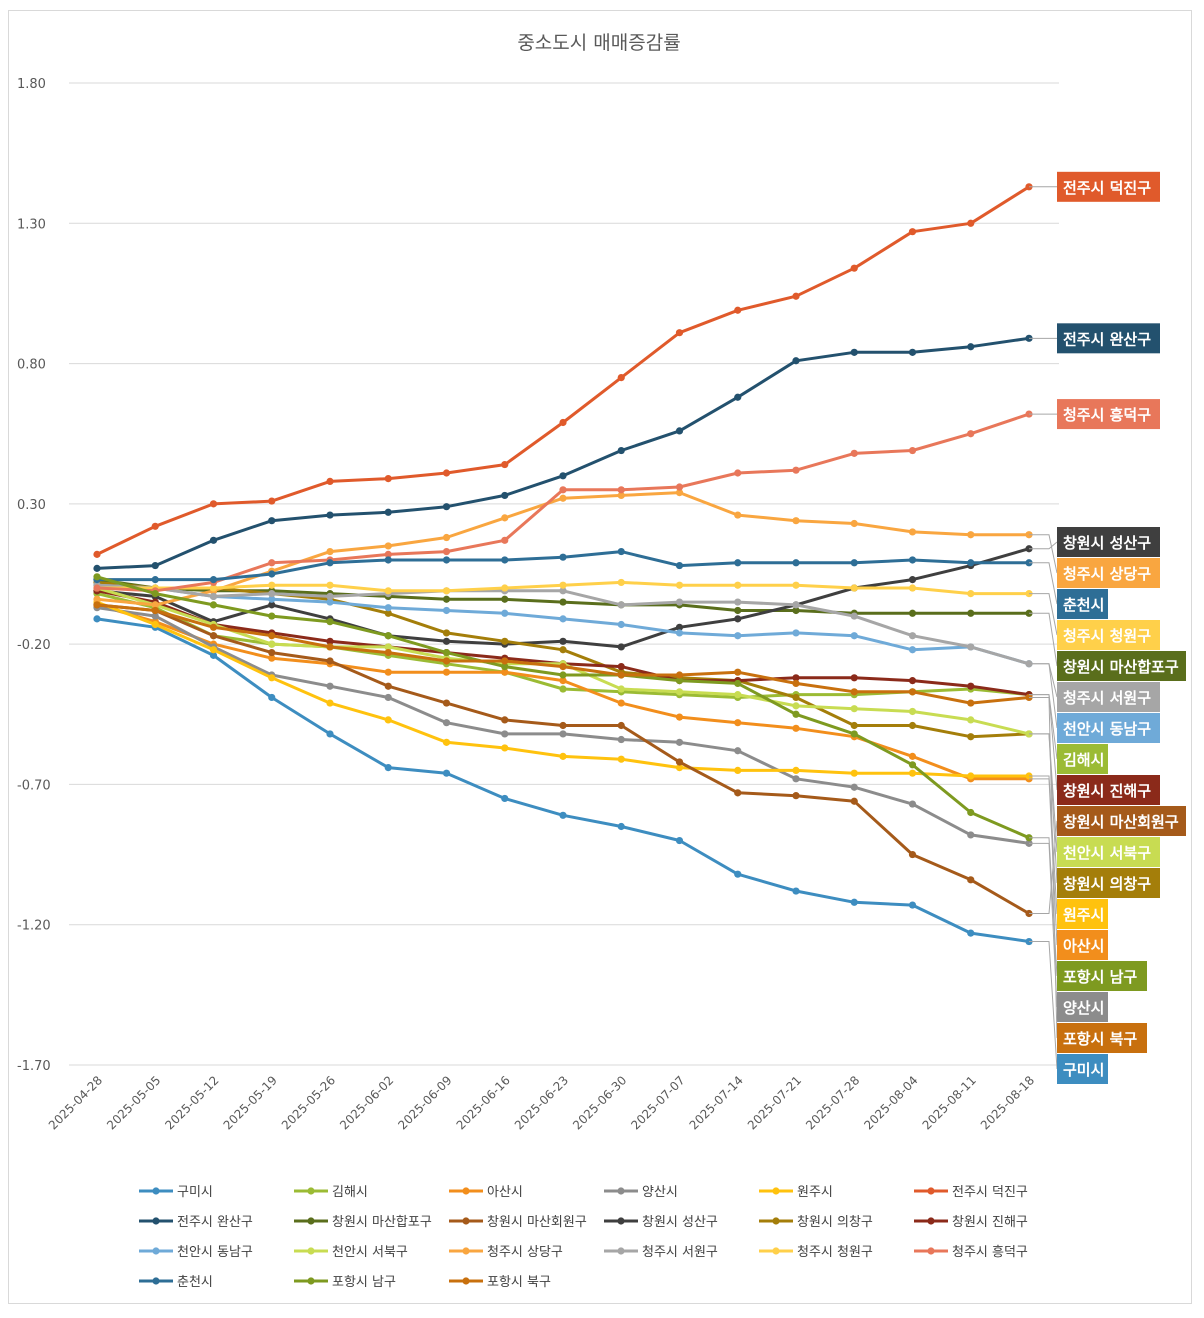 This screenshot has width=1204, height=1318. Describe the element at coordinates (949, 1102) in the screenshot. I see `x-tick-label: 2025-08-11` at that location.